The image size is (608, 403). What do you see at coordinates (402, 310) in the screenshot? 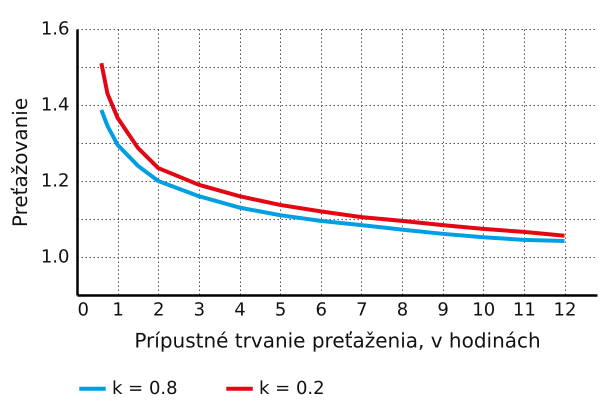
I see `x-tick-label: 8` at bounding box center [402, 310].